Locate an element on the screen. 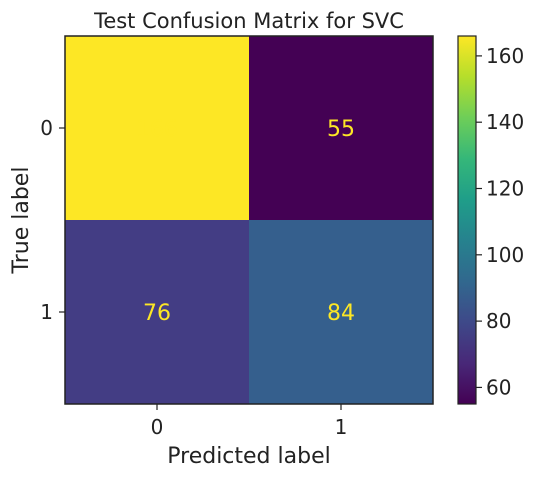  colorbar-tick-label: 160 is located at coordinates (505, 56).